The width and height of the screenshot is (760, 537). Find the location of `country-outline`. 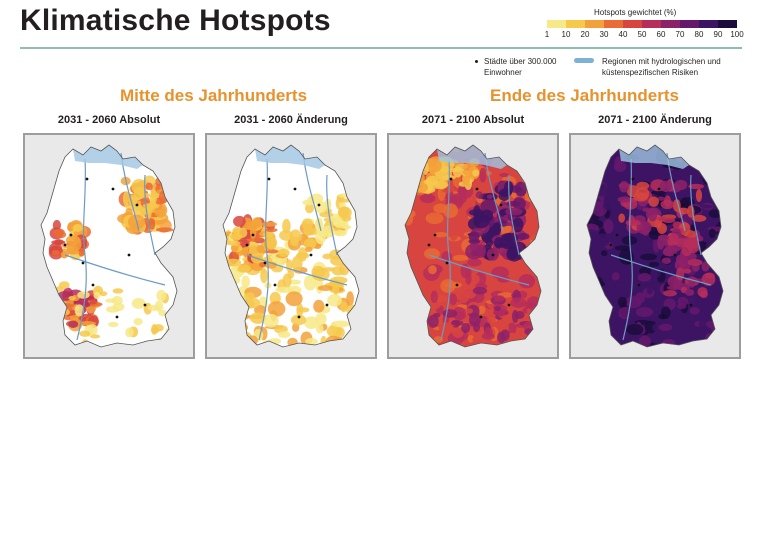

country-outline is located at coordinates (291, 246).